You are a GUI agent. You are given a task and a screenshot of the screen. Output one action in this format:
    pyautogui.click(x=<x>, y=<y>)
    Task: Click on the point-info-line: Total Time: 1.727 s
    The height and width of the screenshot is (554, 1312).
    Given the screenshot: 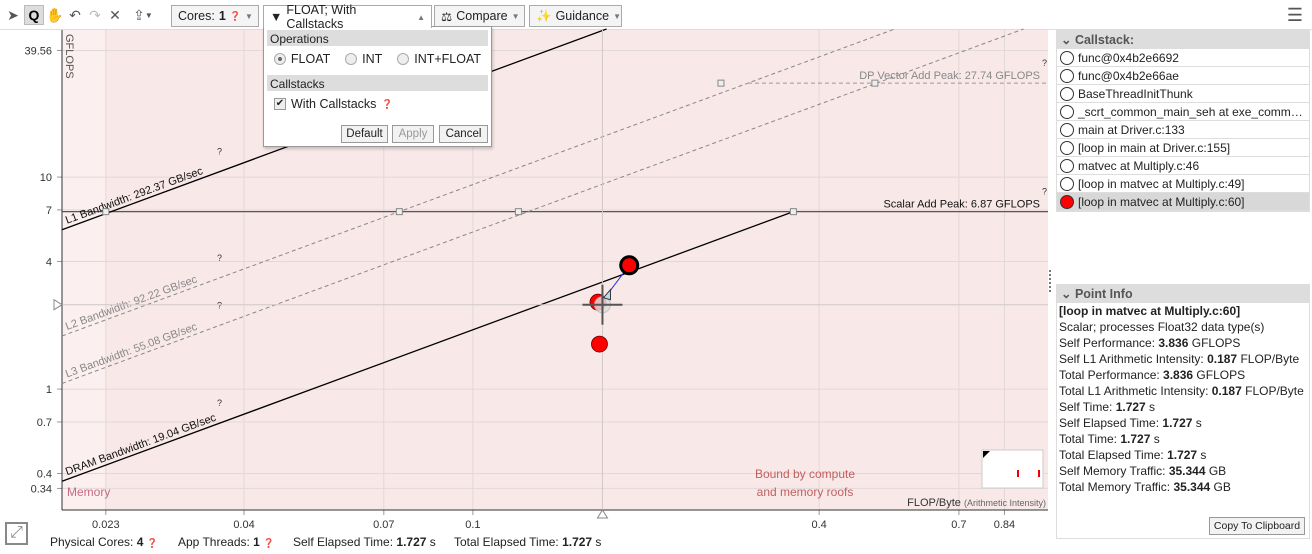 What is the action you would take?
    pyautogui.click(x=1183, y=439)
    